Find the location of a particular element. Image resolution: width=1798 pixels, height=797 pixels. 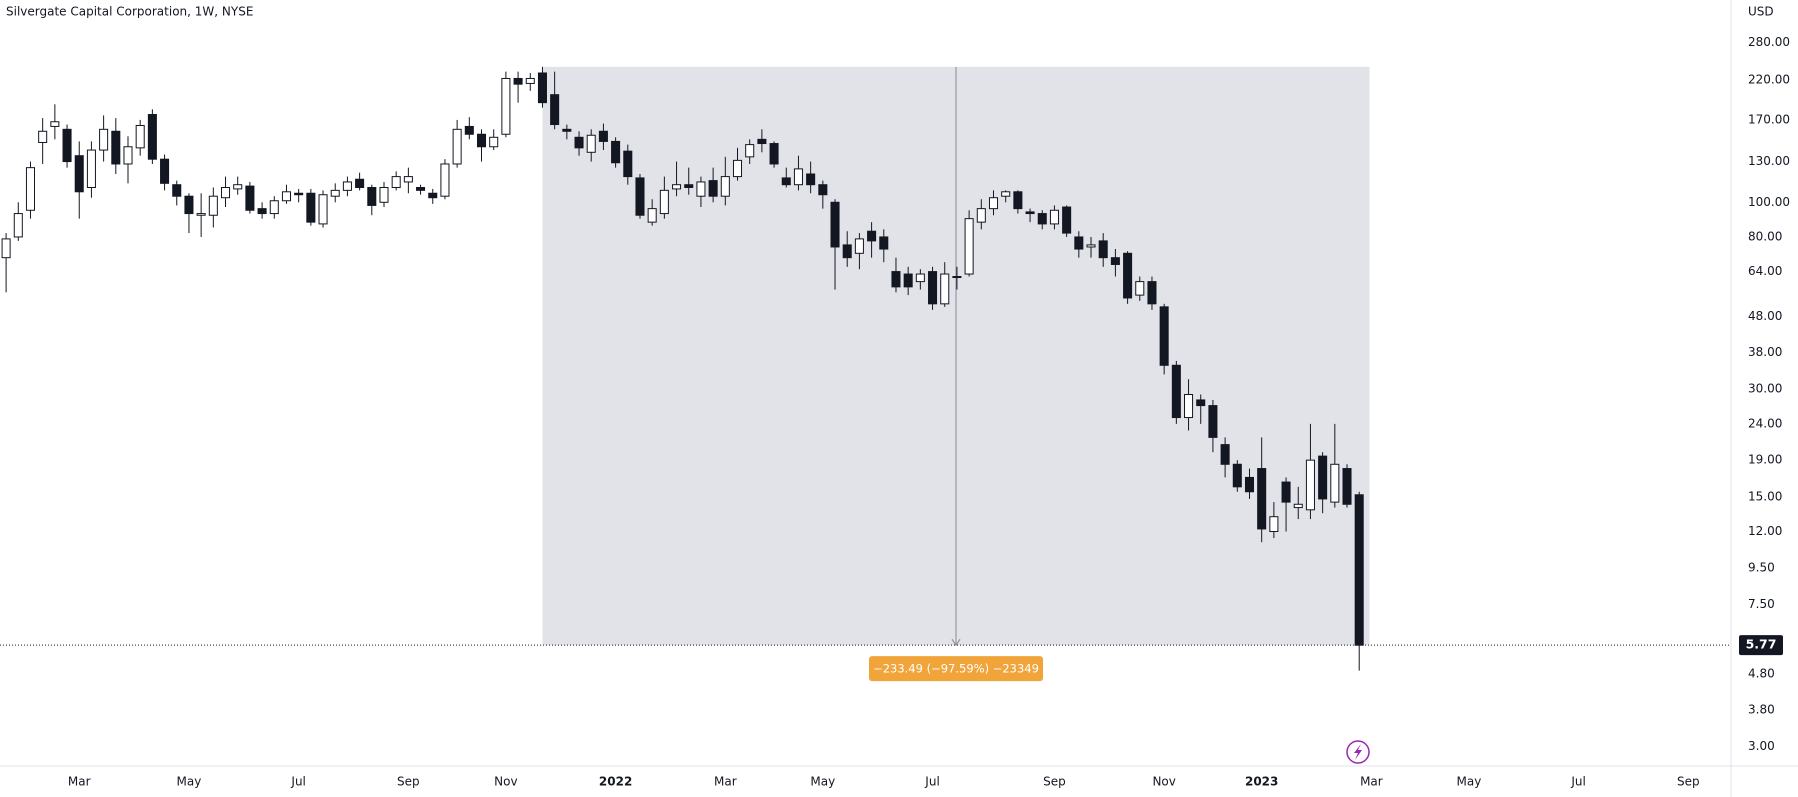

measure-label-box is located at coordinates (956, 669).